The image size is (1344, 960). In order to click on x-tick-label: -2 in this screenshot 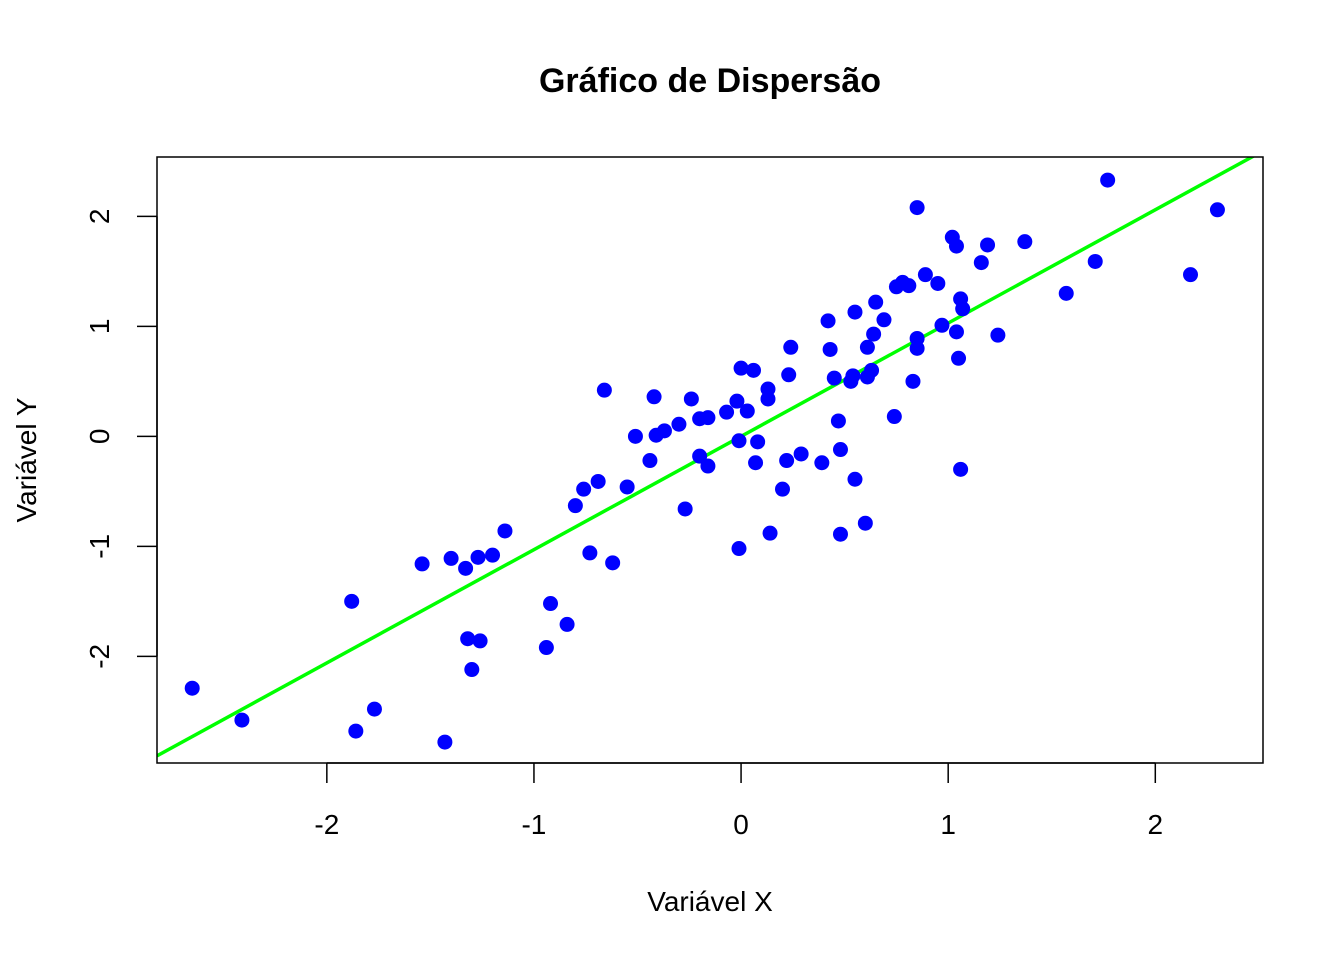, I will do `click(326, 824)`.